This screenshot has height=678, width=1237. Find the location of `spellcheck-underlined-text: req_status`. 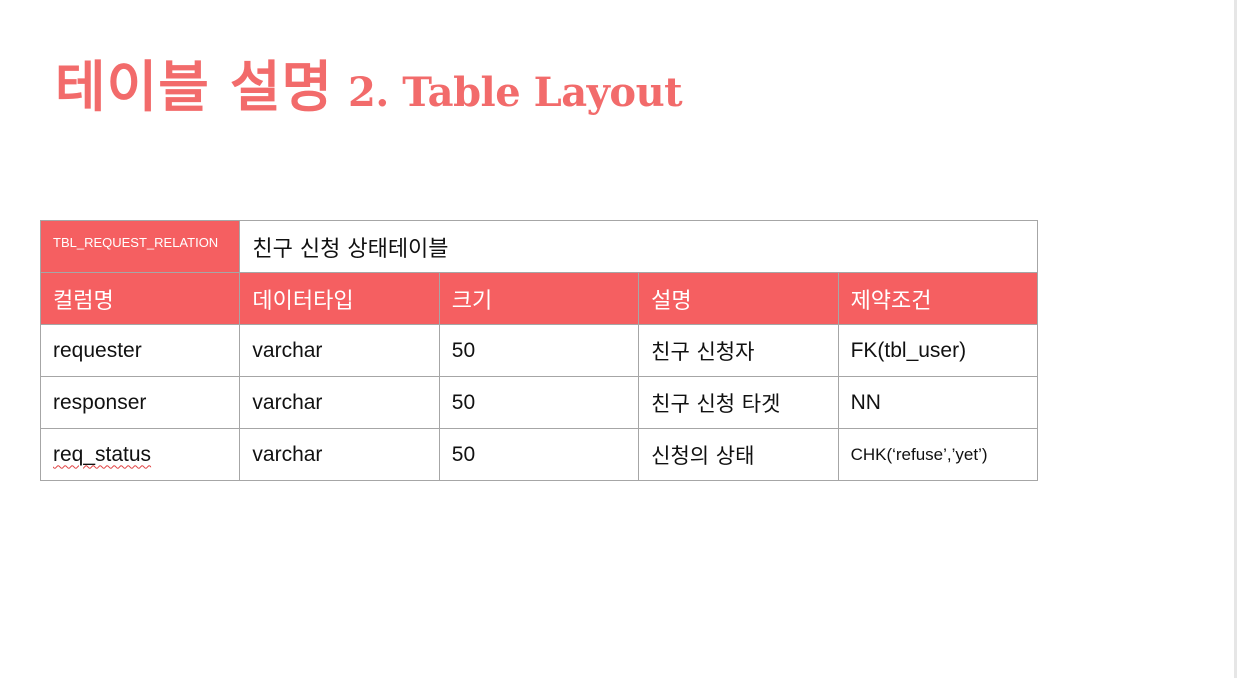

spellcheck-underlined-text: req_status is located at coordinates (102, 454).